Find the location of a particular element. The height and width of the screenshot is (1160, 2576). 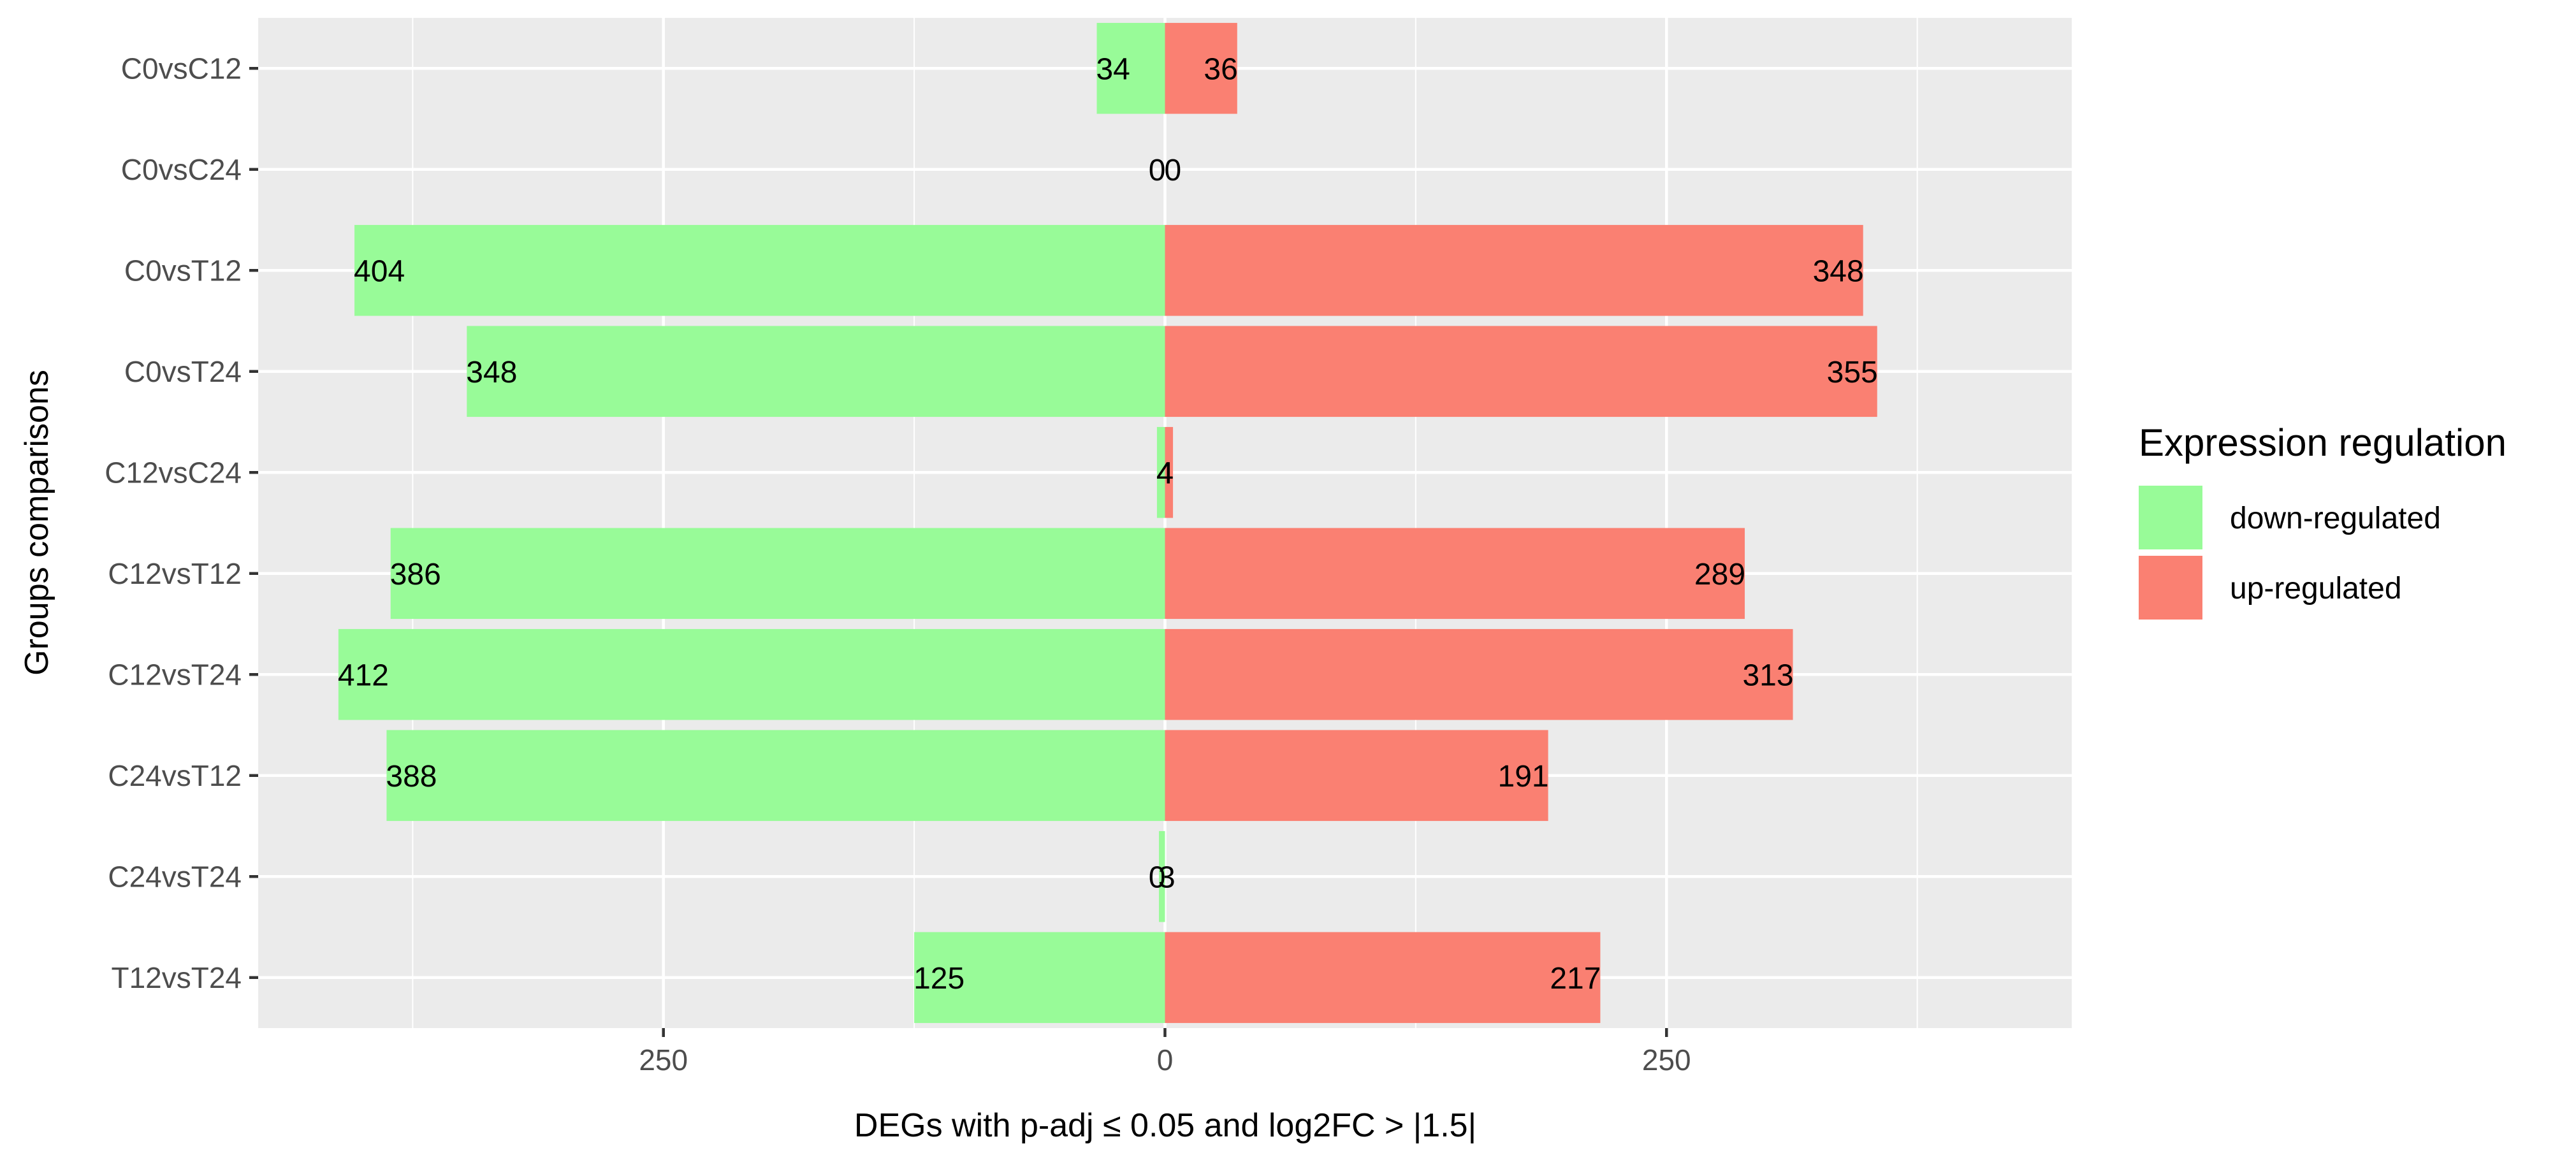

bar-down-regulated-C0vsT12 is located at coordinates (759, 270).